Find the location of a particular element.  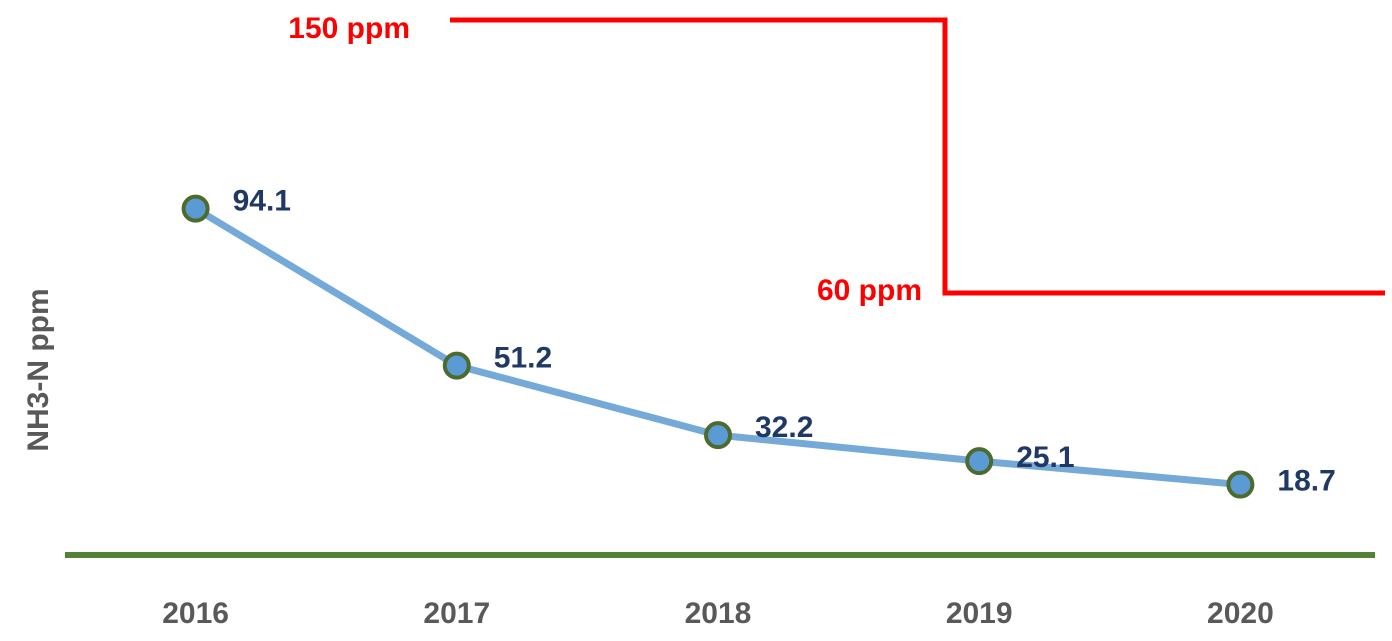

data-label: 18.7 is located at coordinates (1306, 480).